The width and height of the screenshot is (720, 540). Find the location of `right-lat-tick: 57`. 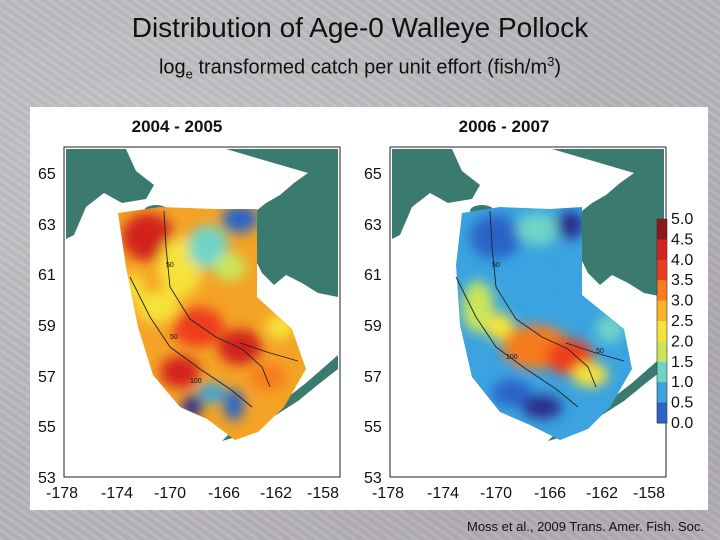

right-lat-tick: 57 is located at coordinates (373, 377).